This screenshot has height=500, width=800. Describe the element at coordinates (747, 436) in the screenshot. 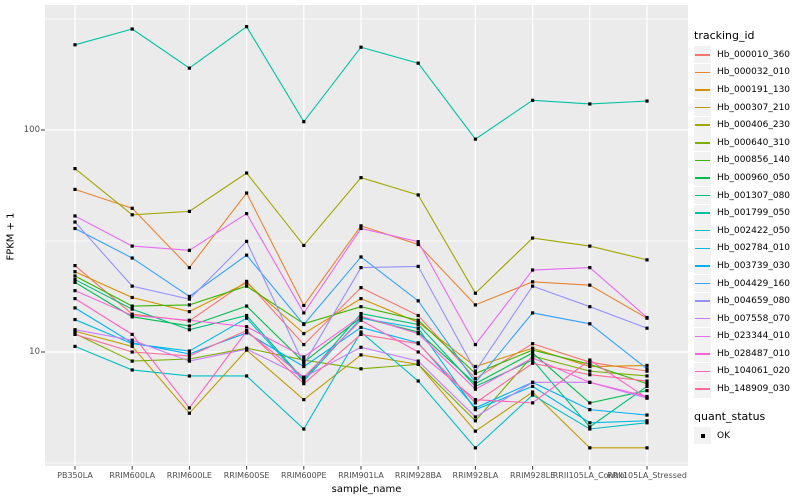

I see `legend-item-quant-OK: OK` at that location.